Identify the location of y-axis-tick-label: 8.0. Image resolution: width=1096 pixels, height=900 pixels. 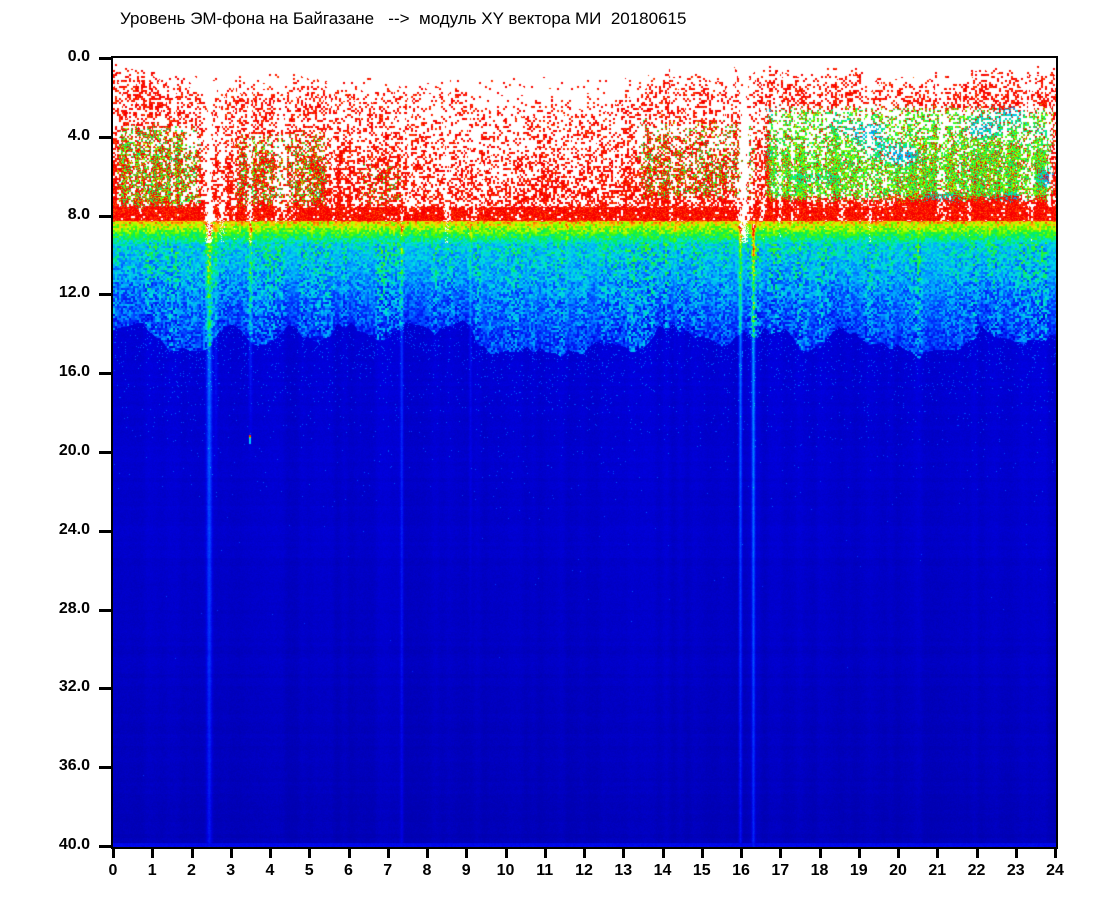
(78, 214).